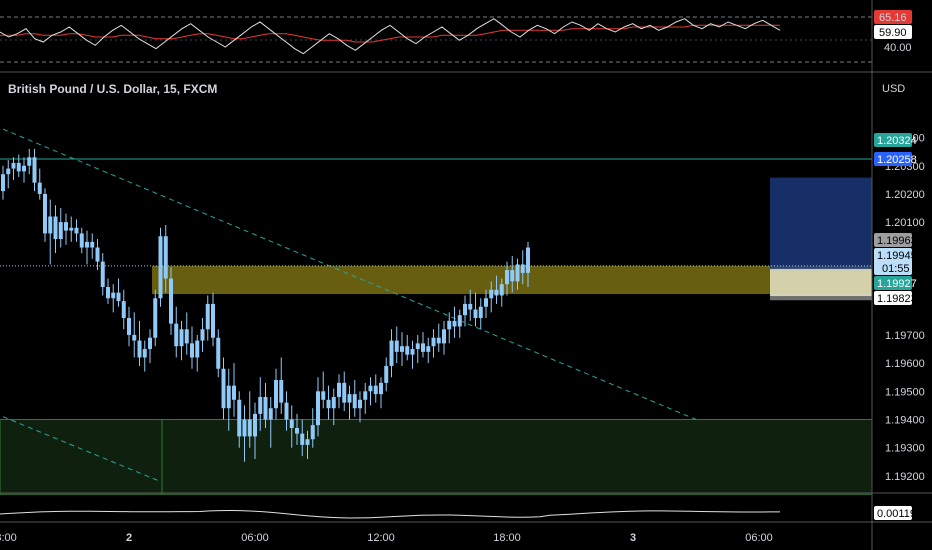 The width and height of the screenshot is (932, 550). What do you see at coordinates (896, 514) in the screenshot?
I see `lower-value-label: 0.00119` at bounding box center [896, 514].